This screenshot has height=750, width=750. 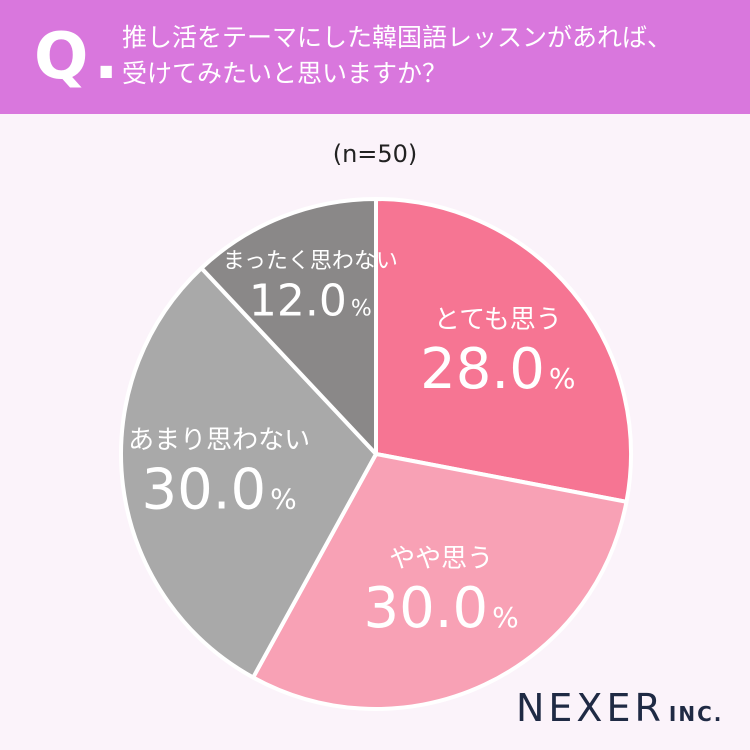 I want to click on slice-value-label: 12.0%, so click(x=310, y=300).